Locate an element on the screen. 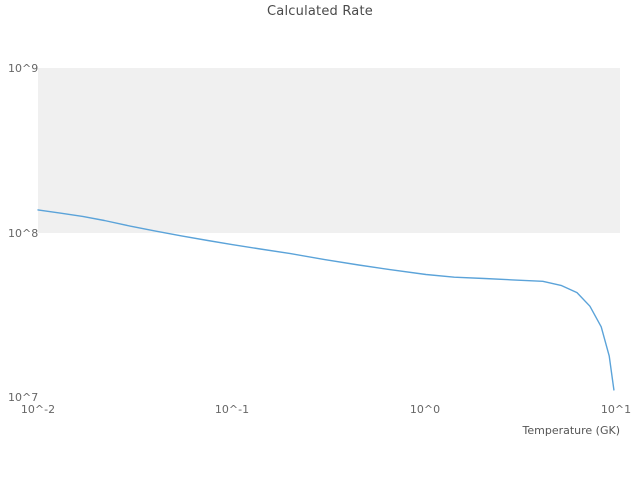 The height and width of the screenshot is (480, 640). x-tick-label-1e-2: 10^-2 is located at coordinates (38, 409).